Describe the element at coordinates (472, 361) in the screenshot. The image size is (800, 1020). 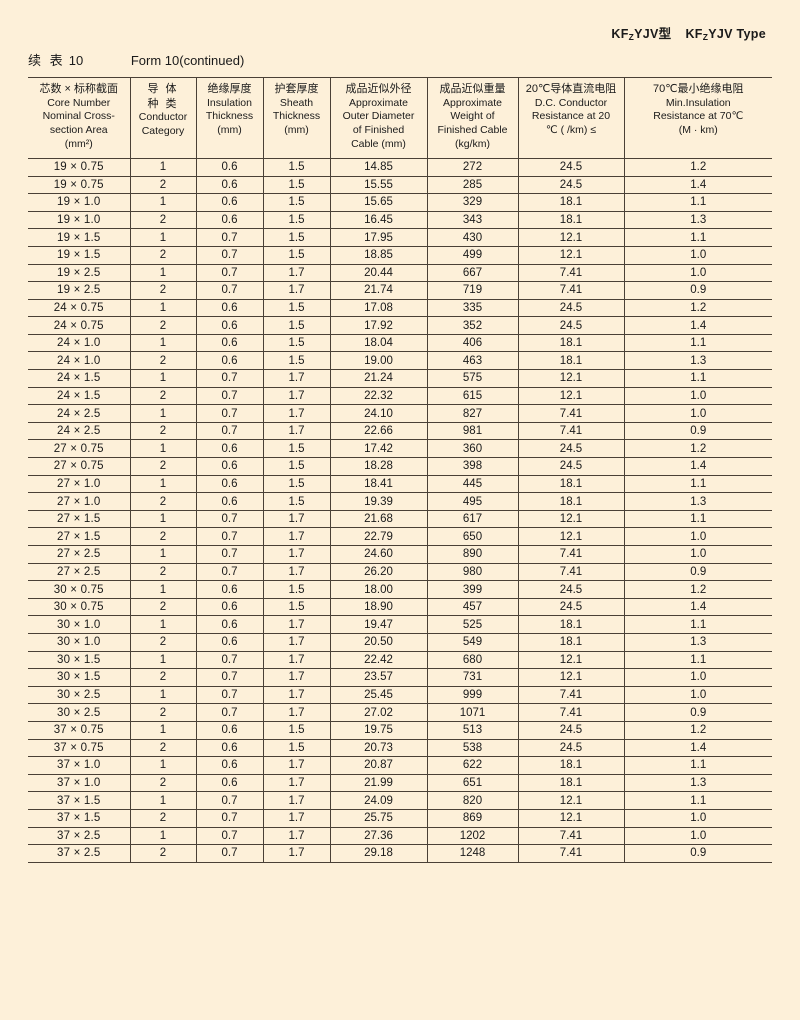
I see `cell-value: 463` at that location.